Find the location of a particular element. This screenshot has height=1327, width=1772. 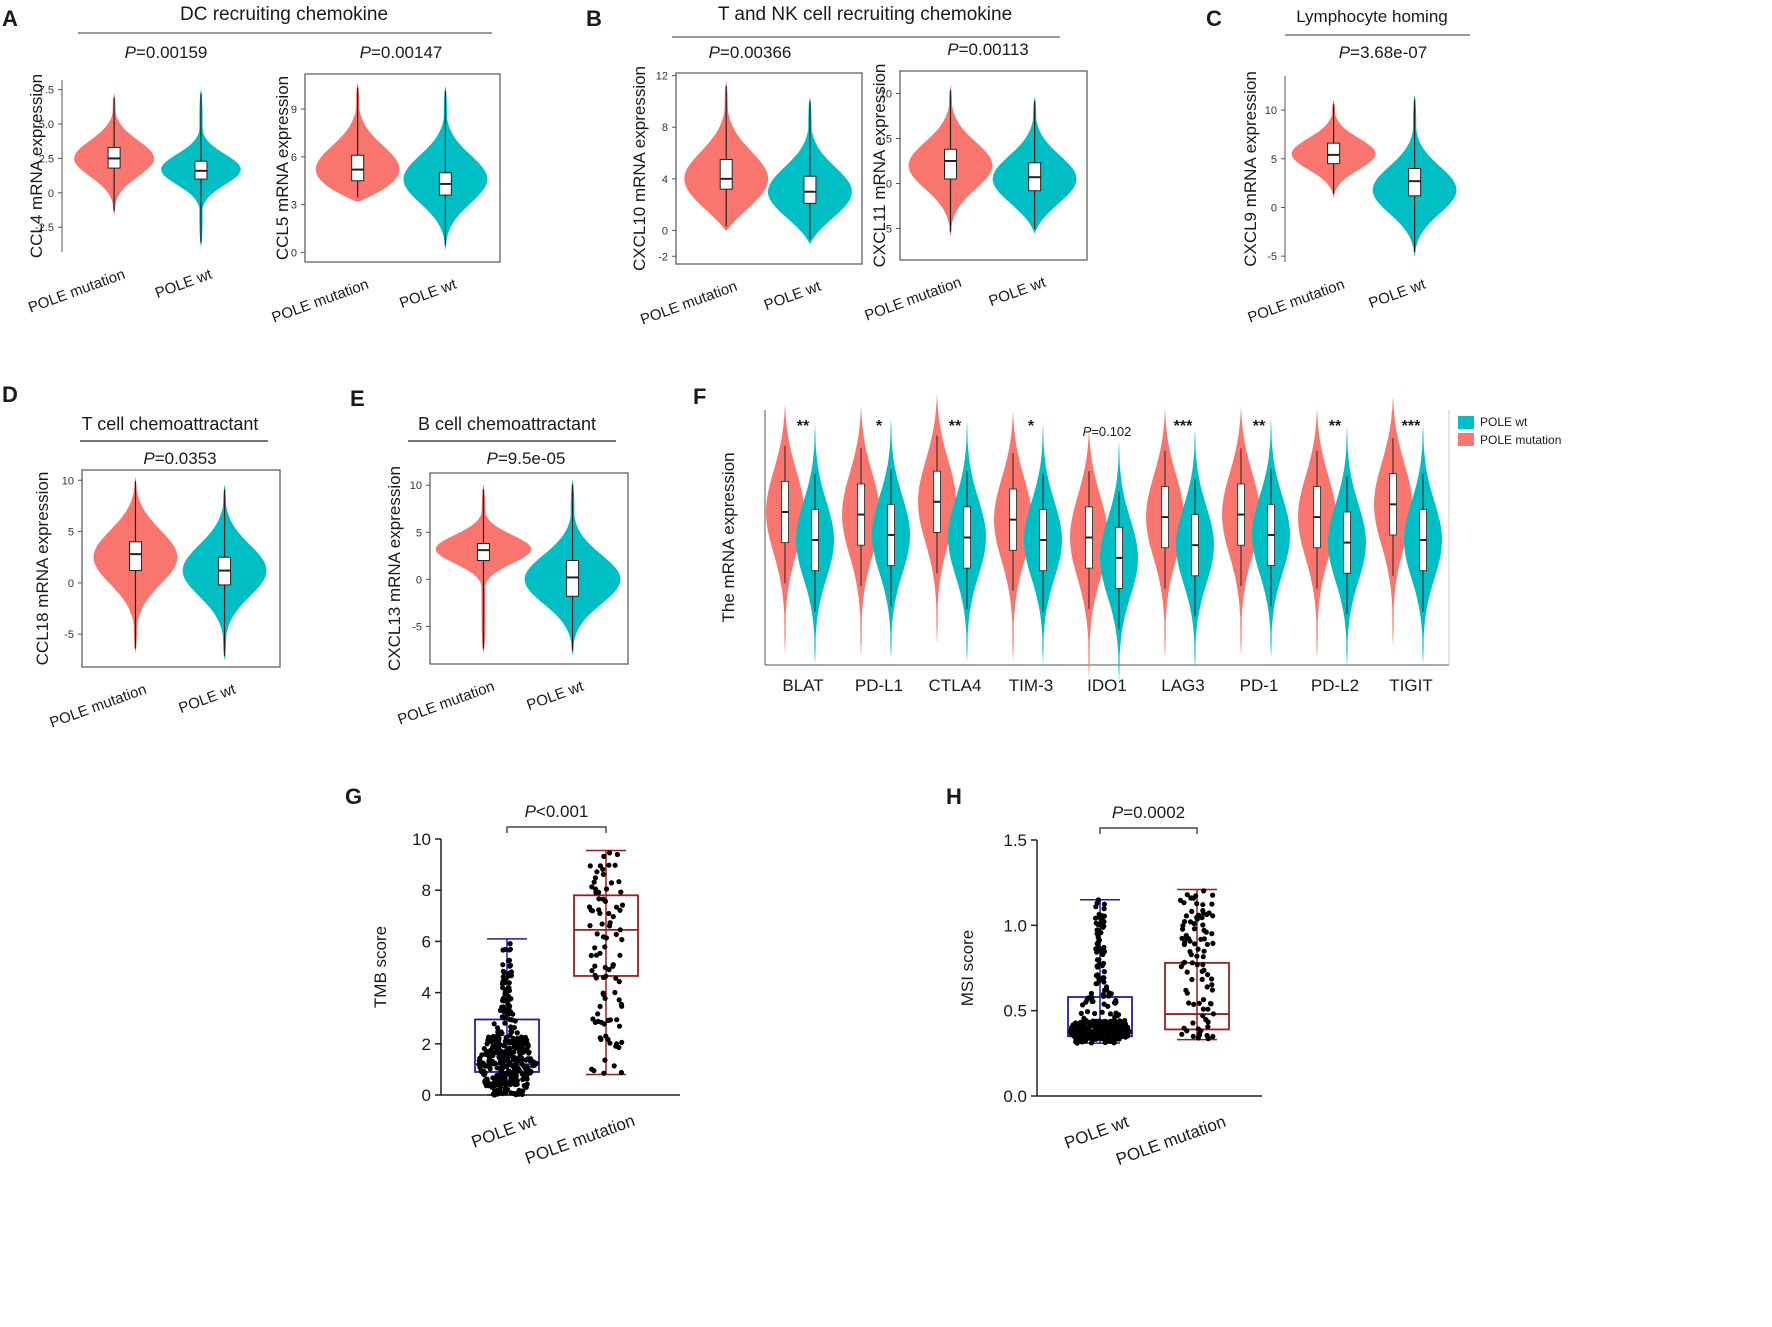

pvalue-value: <0.001 is located at coordinates (562, 811).